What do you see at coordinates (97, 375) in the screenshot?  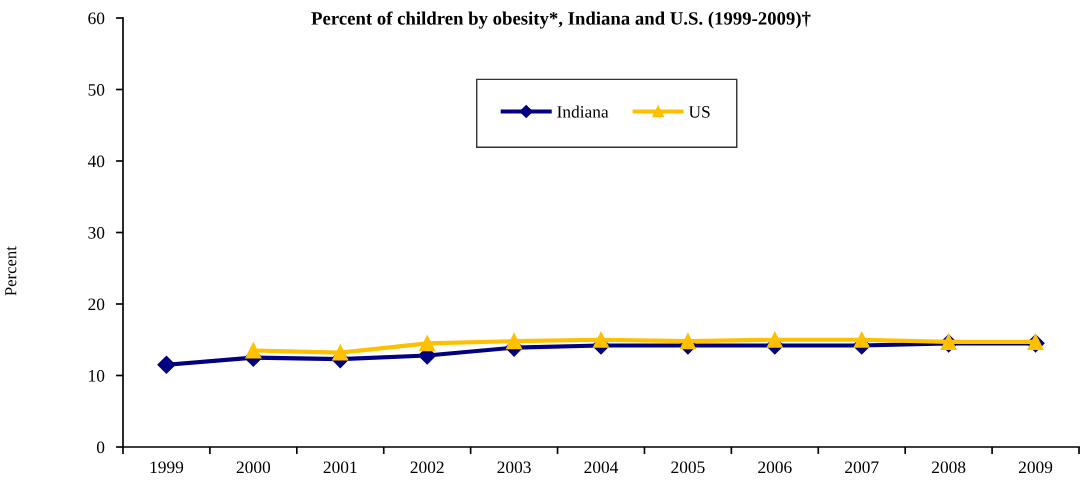 I see `y-tick-label: 10` at bounding box center [97, 375].